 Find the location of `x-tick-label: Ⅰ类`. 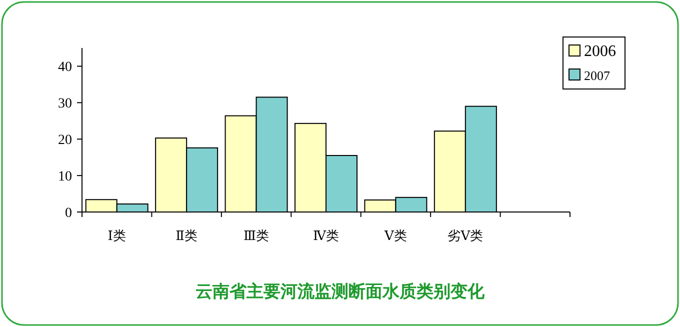

x-tick-label: Ⅰ类 is located at coordinates (117, 235).